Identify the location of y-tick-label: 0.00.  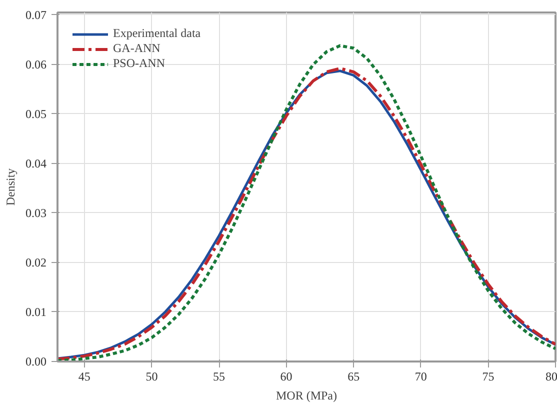
(36, 361).